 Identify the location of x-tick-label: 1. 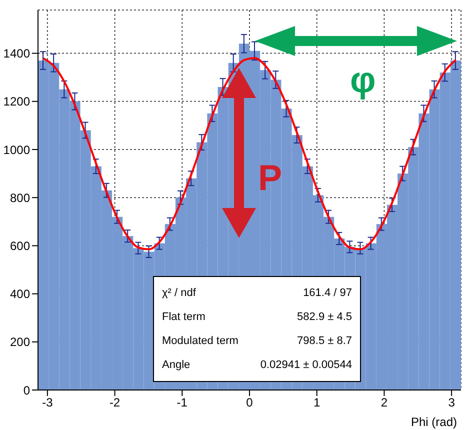
(317, 403).